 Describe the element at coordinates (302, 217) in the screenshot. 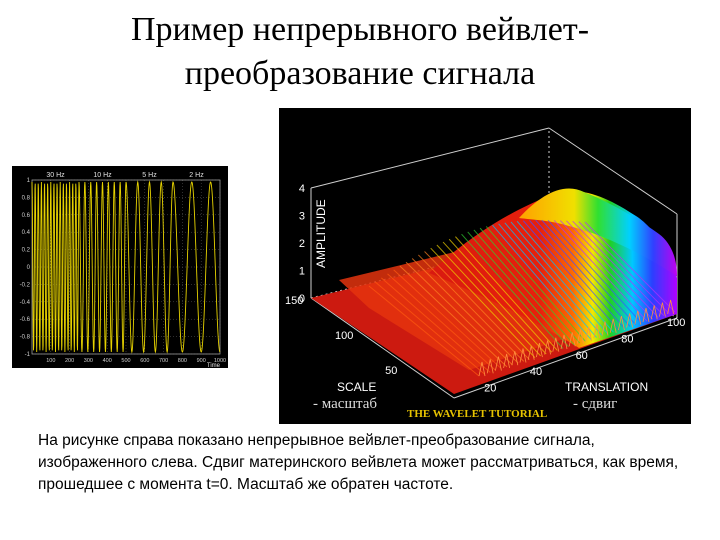

I see `z-axis-tick: 3` at that location.